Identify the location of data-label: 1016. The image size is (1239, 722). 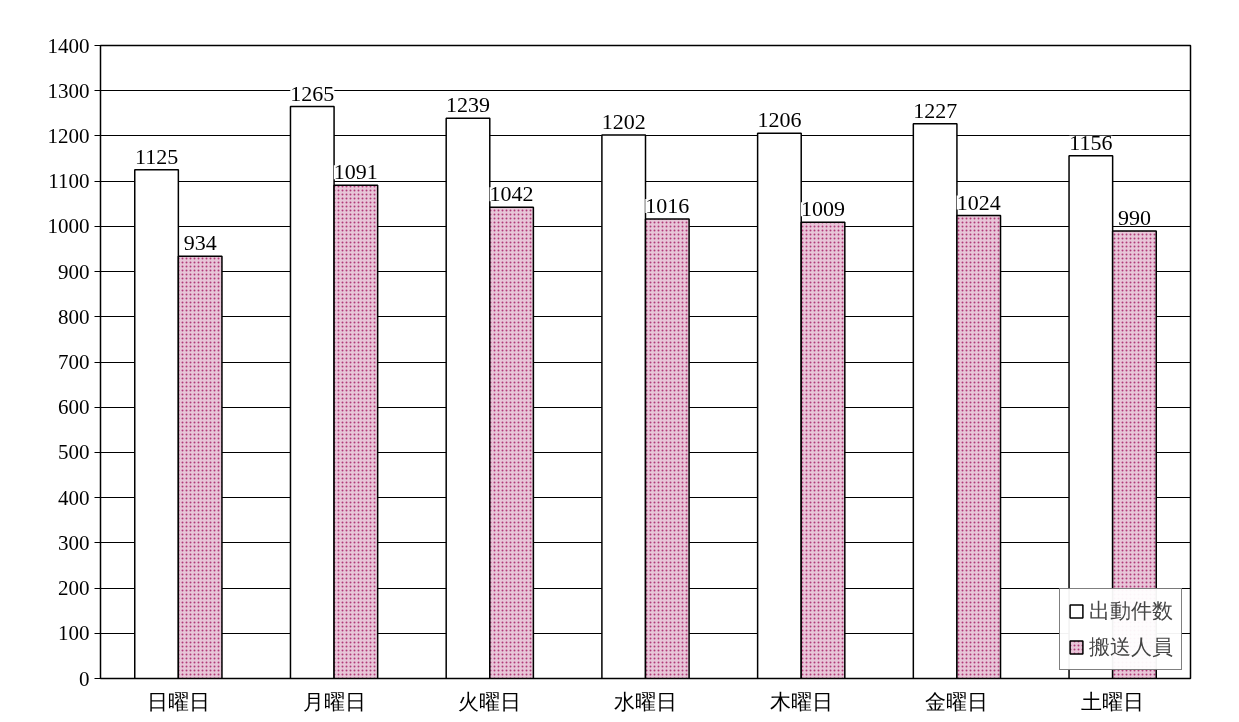
(667, 206).